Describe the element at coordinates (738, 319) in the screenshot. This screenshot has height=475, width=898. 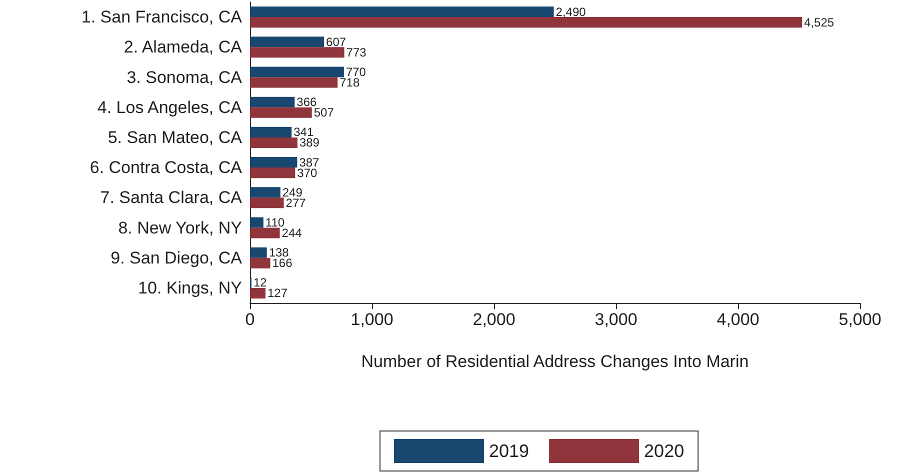
I see `x-tick-label: 4,000` at that location.